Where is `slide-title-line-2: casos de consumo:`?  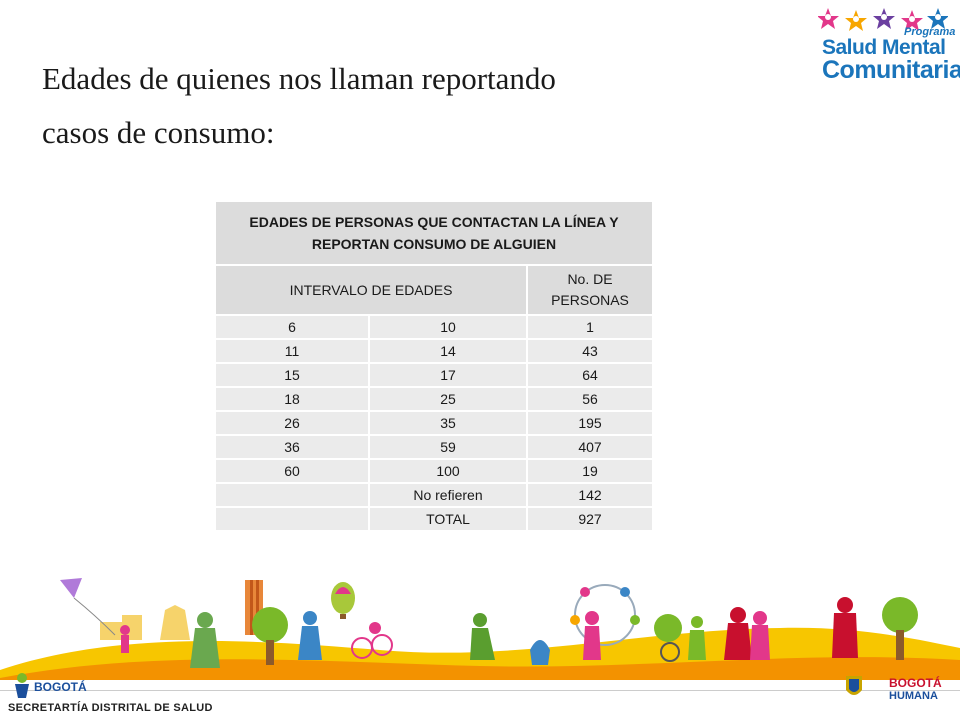 slide-title-line-2: casos de consumo: is located at coordinates (158, 132).